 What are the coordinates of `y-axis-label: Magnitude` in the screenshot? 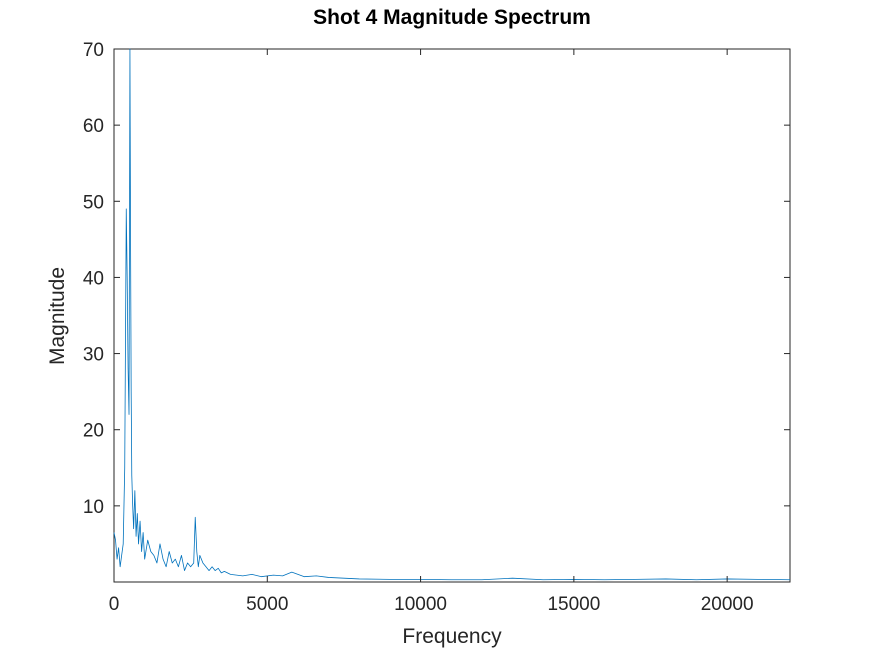 It's located at (57, 316).